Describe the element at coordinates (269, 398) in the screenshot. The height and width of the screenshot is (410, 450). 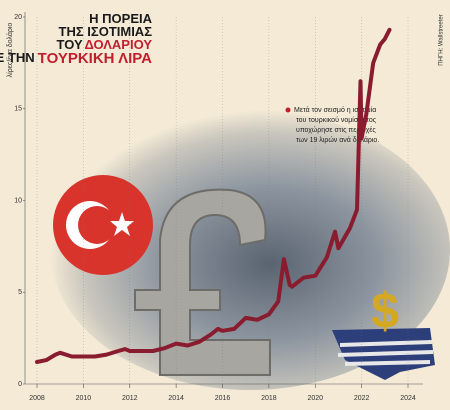
I see `x-tick-label: 2018` at that location.